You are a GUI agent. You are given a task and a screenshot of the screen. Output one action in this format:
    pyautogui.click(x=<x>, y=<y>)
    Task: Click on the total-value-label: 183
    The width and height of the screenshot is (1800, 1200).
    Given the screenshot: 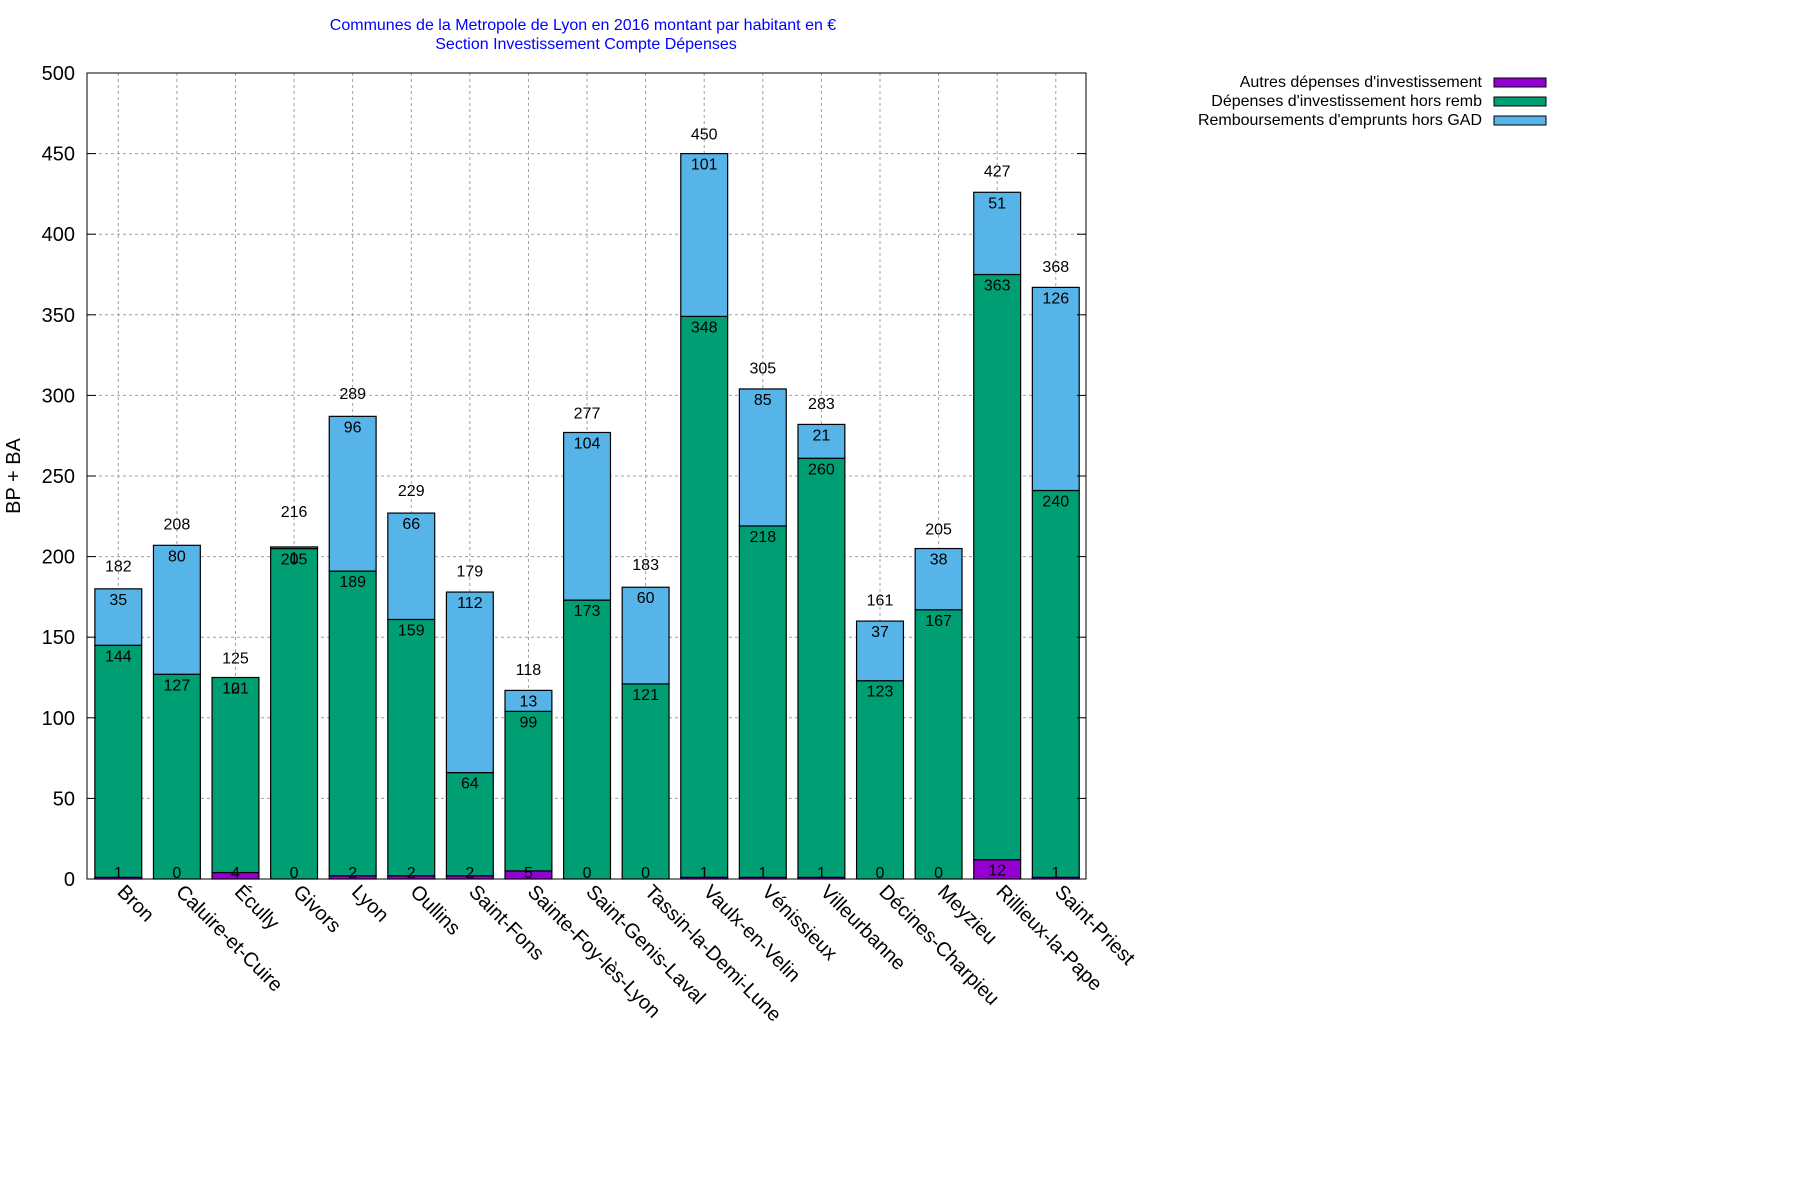 What is the action you would take?
    pyautogui.click(x=645, y=565)
    